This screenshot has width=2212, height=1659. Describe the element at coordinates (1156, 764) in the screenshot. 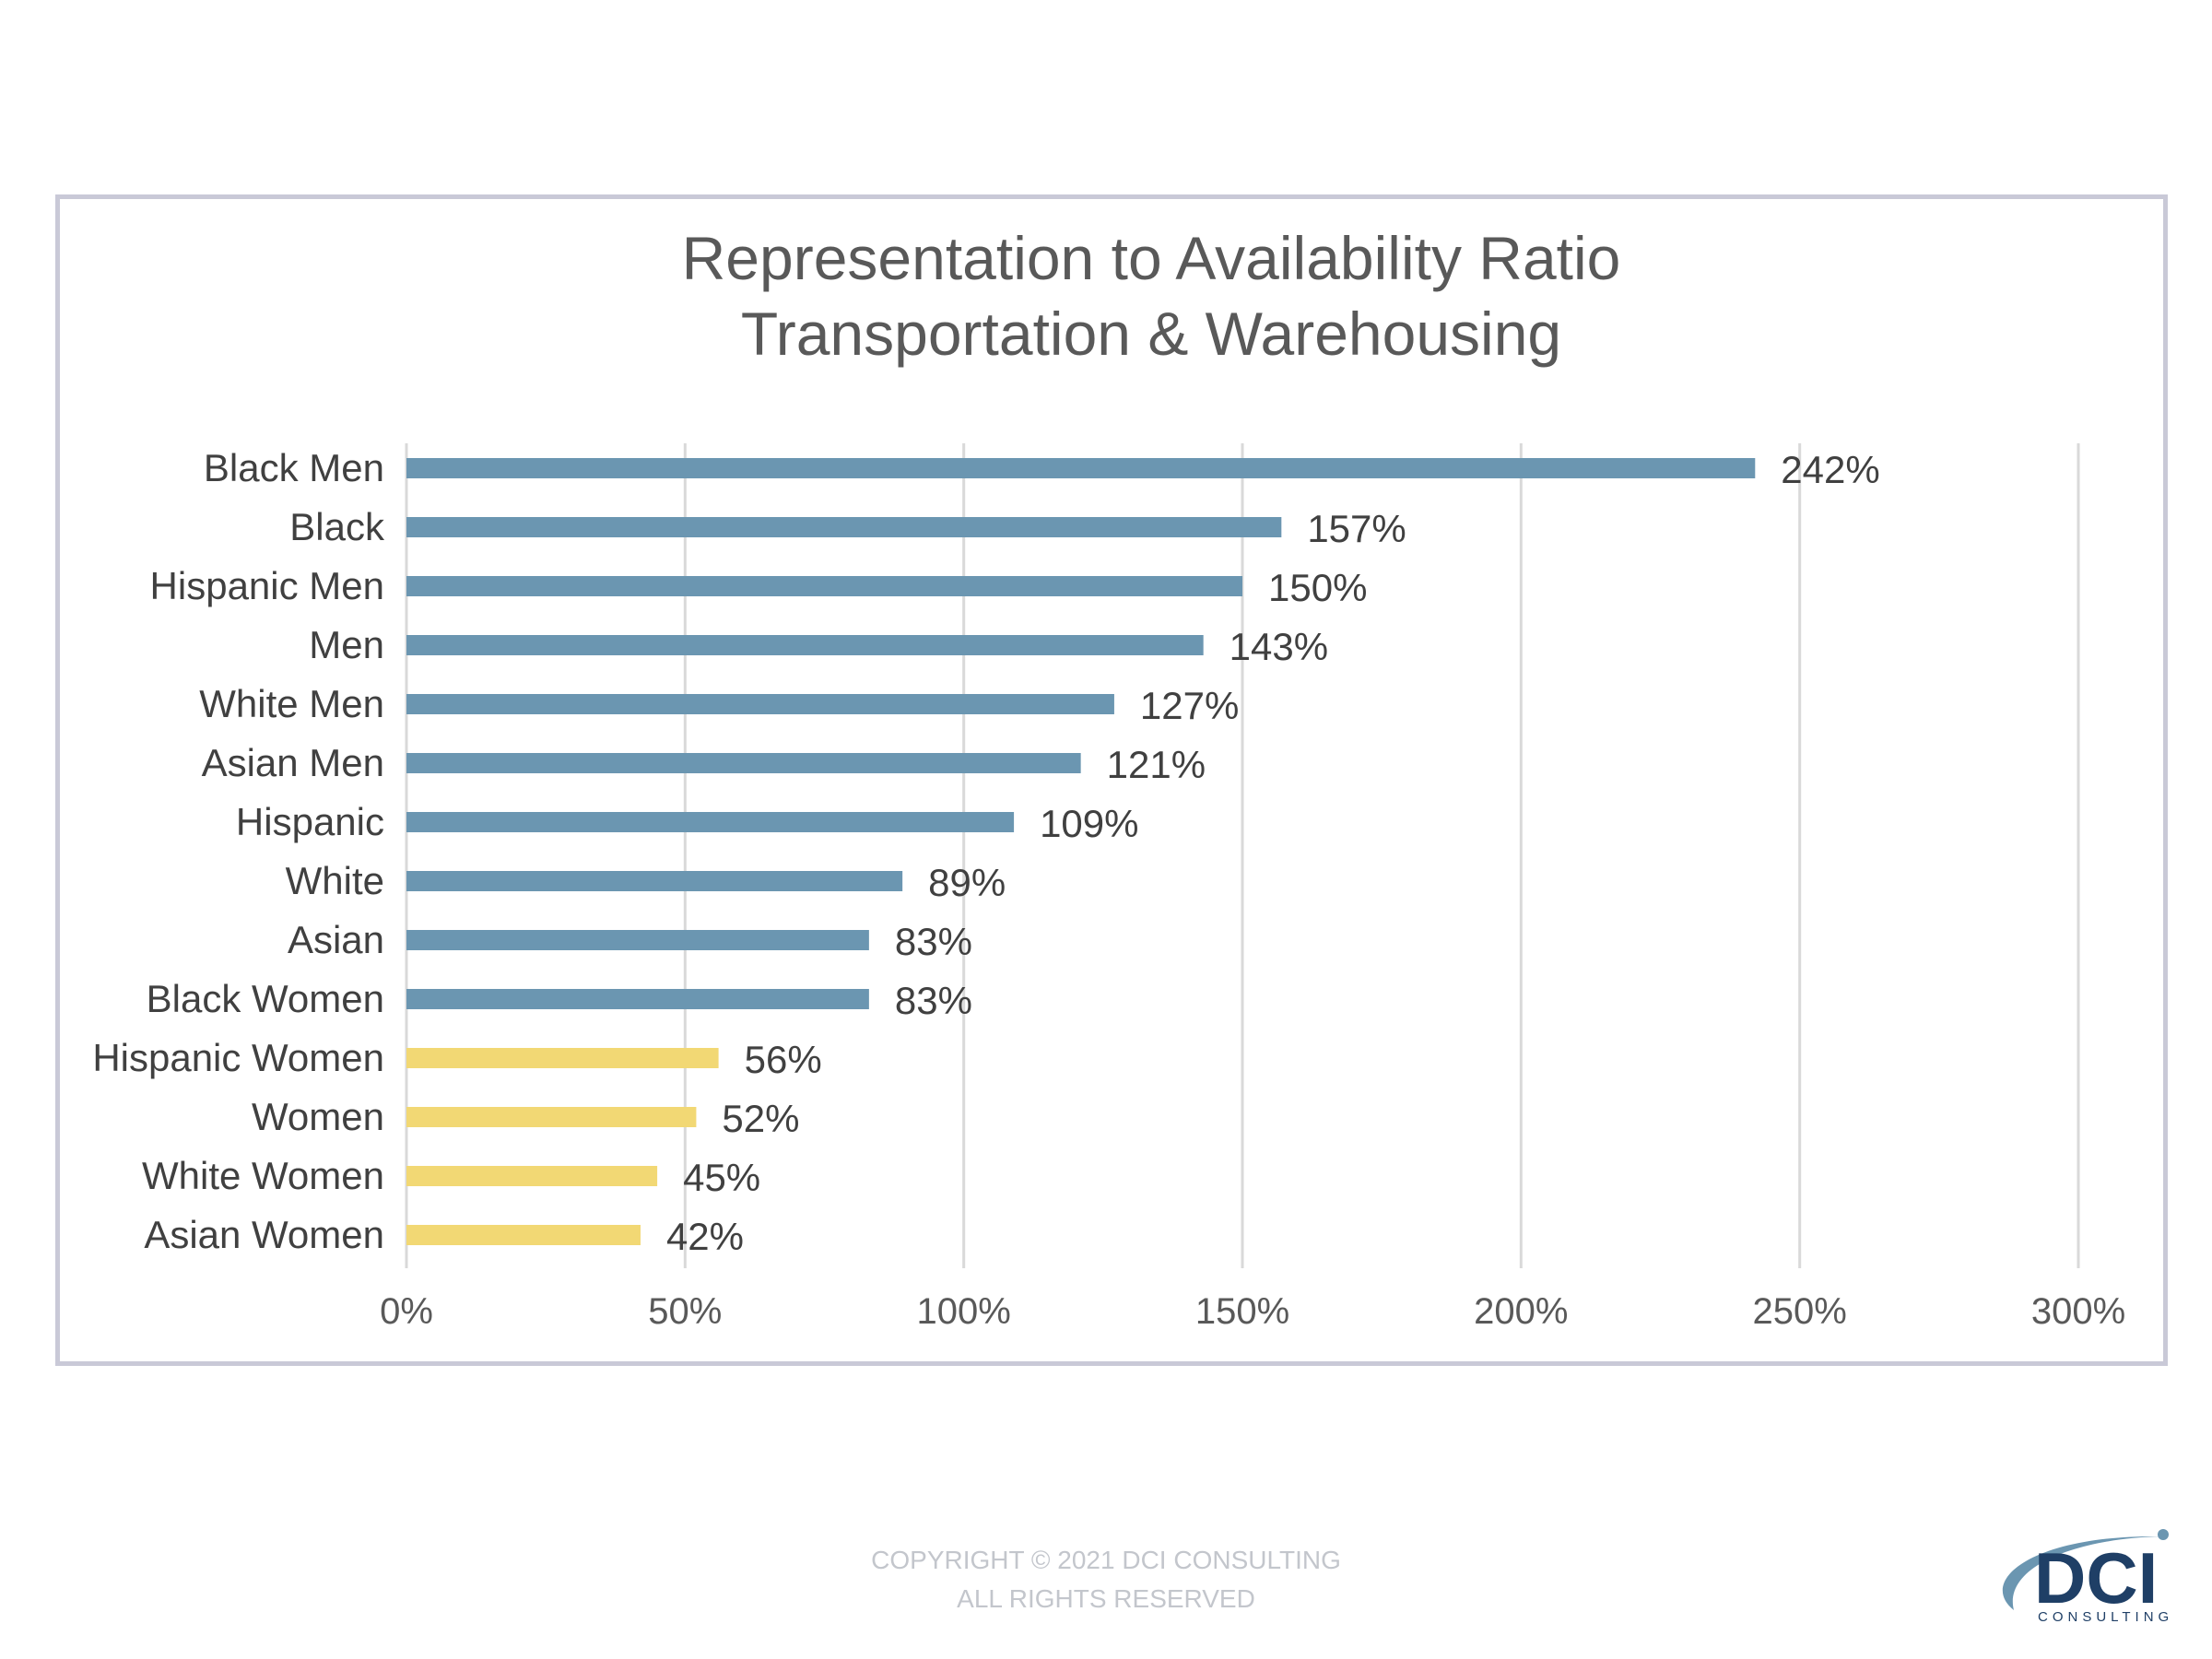

I see `data-label: 121%` at that location.